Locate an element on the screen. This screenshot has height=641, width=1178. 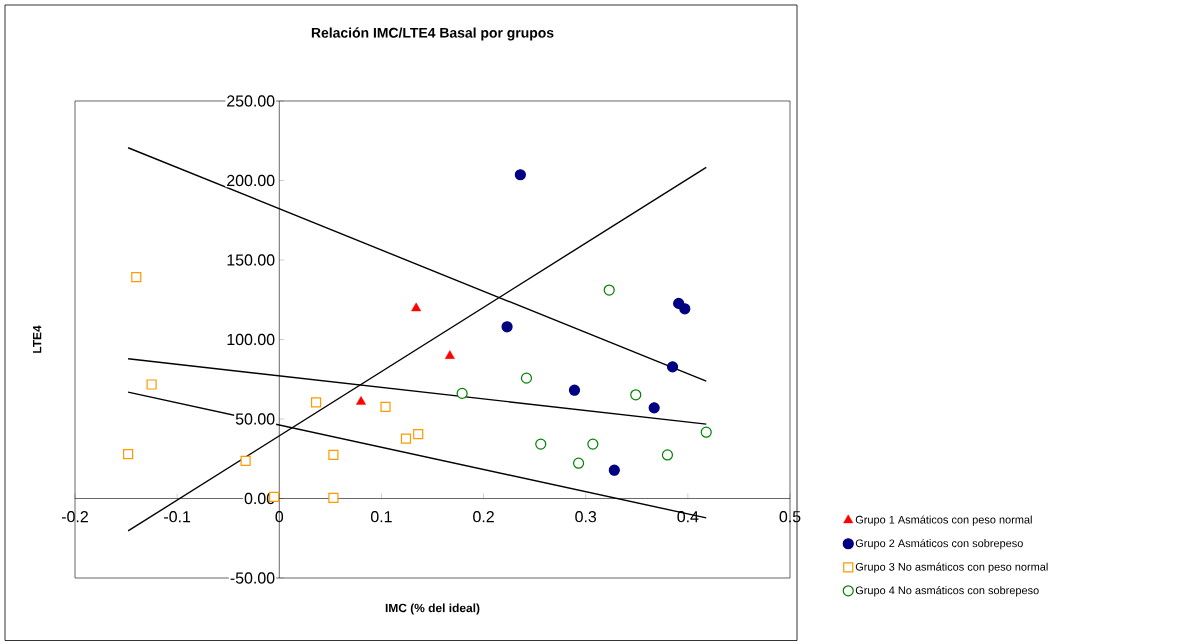
chart-title: Relación IMC/LTE4 Basal por grupos is located at coordinates (432, 34).